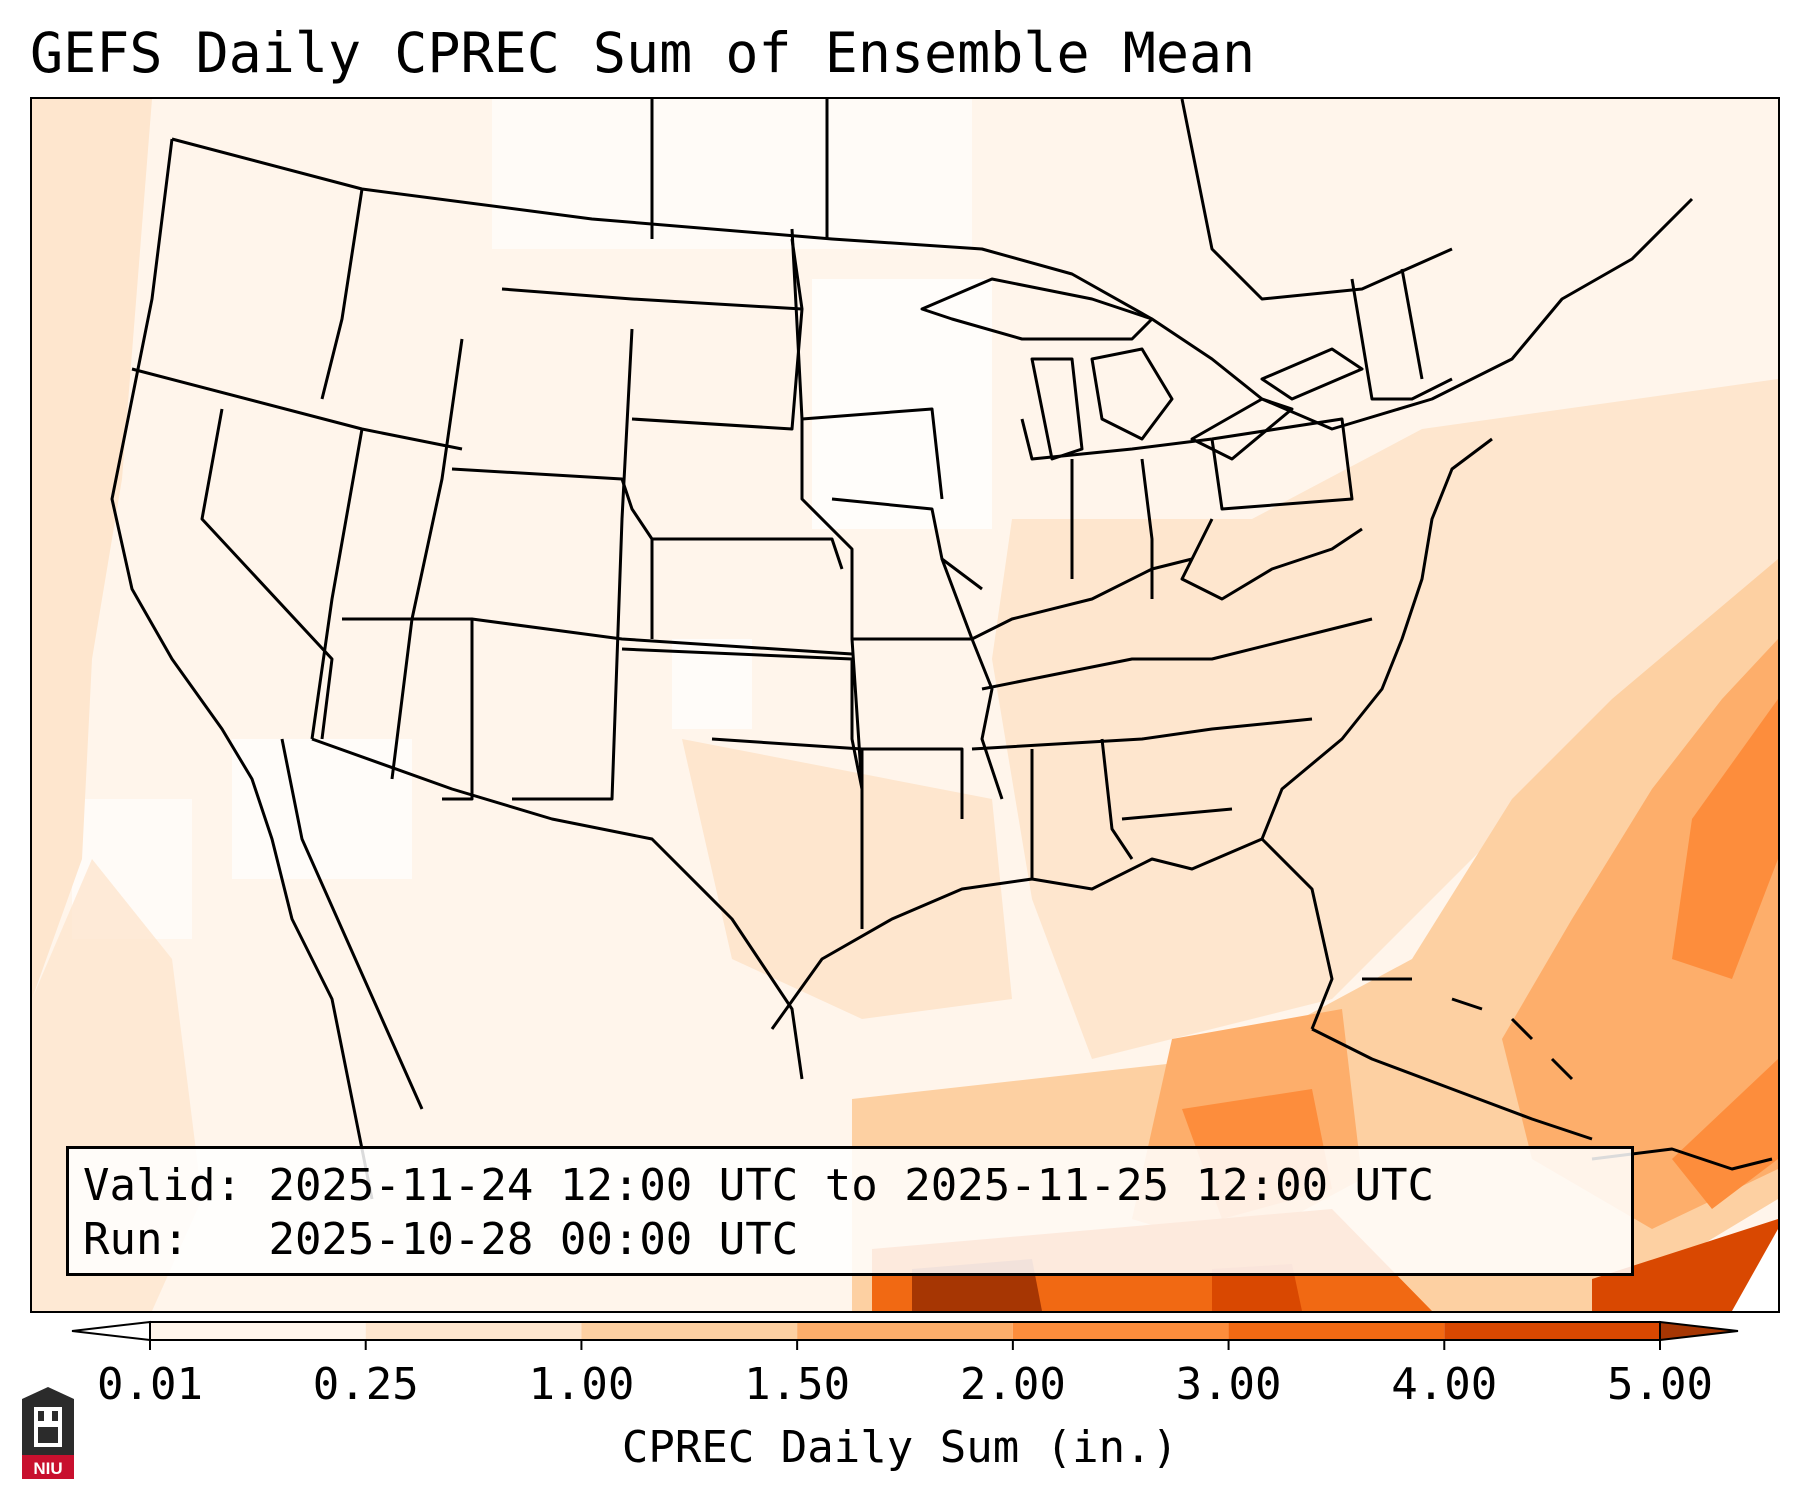 The image size is (1803, 1500). I want to click on colorbar-extend-max, so click(1699, 1331).